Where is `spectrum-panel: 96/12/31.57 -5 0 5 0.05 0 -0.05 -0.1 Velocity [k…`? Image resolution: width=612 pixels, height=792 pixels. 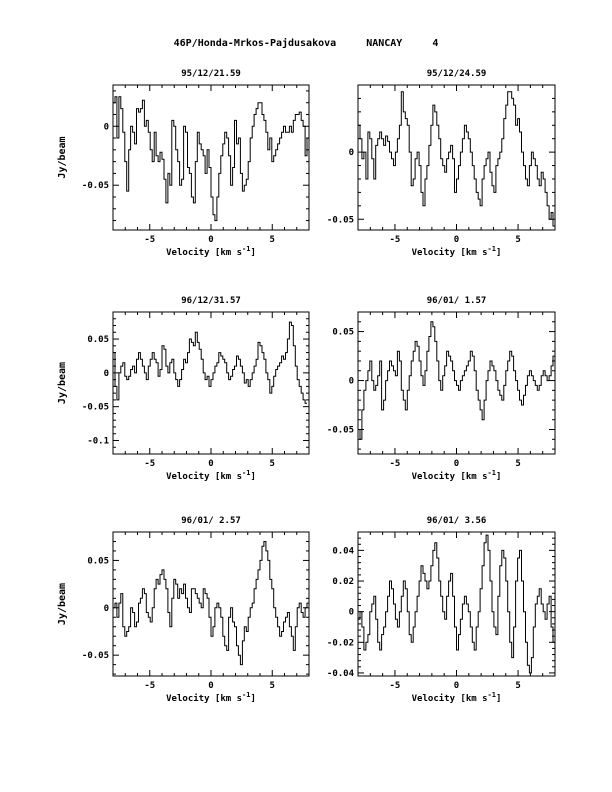 spectrum-panel: 96/12/31.57 -5 0 5 0.05 0 -0.05 -0.1 Velocity [k… is located at coordinates (183, 389).